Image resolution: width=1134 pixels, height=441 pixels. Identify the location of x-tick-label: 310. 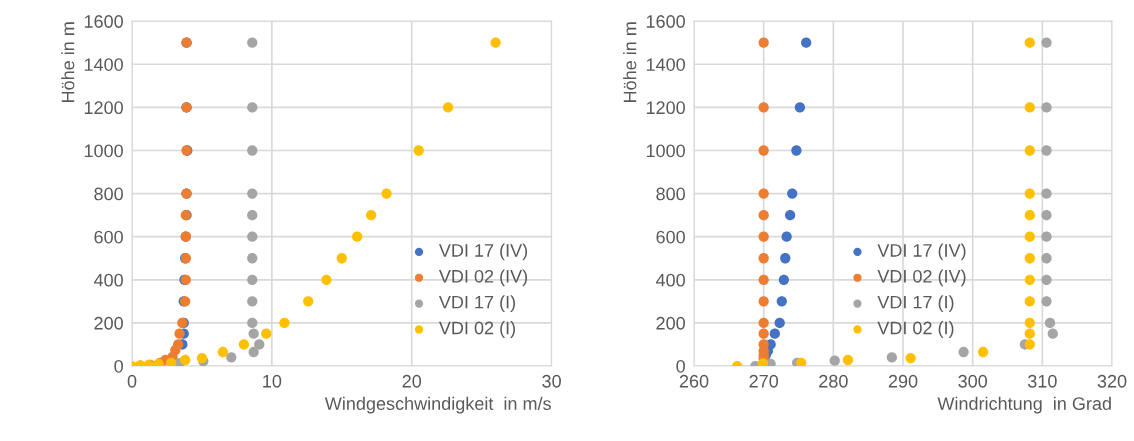
(1042, 381).